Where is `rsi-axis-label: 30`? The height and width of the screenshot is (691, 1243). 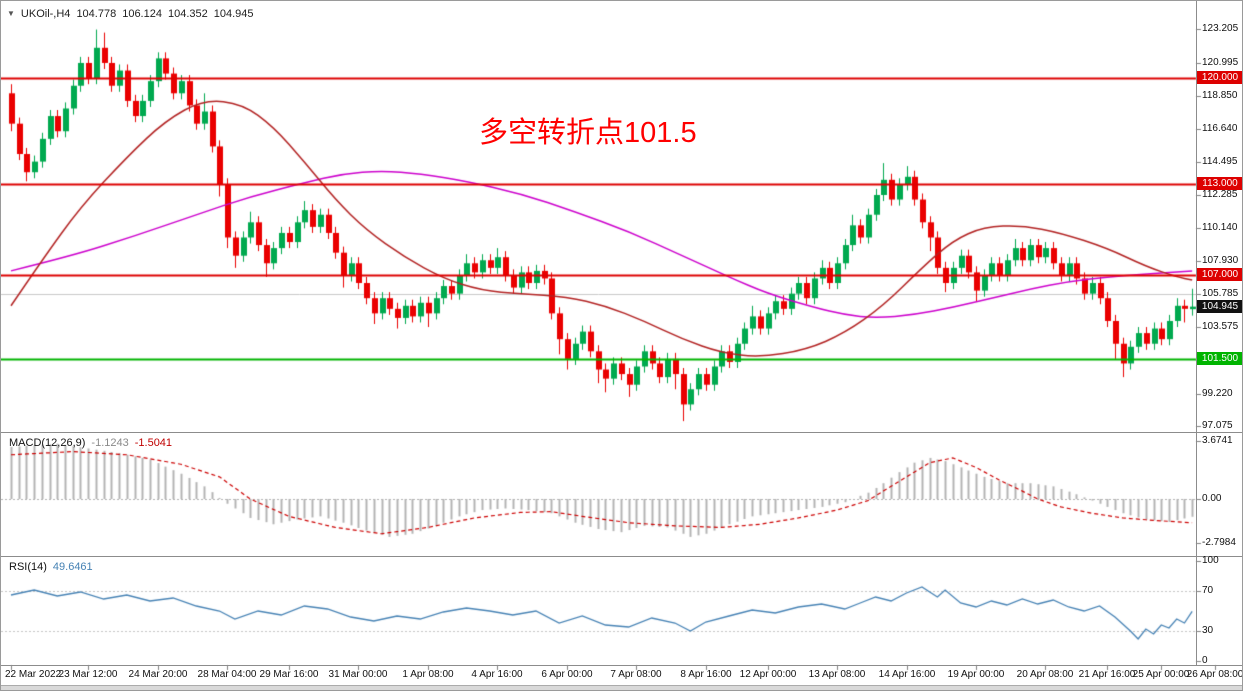 rsi-axis-label: 30 is located at coordinates (1208, 630).